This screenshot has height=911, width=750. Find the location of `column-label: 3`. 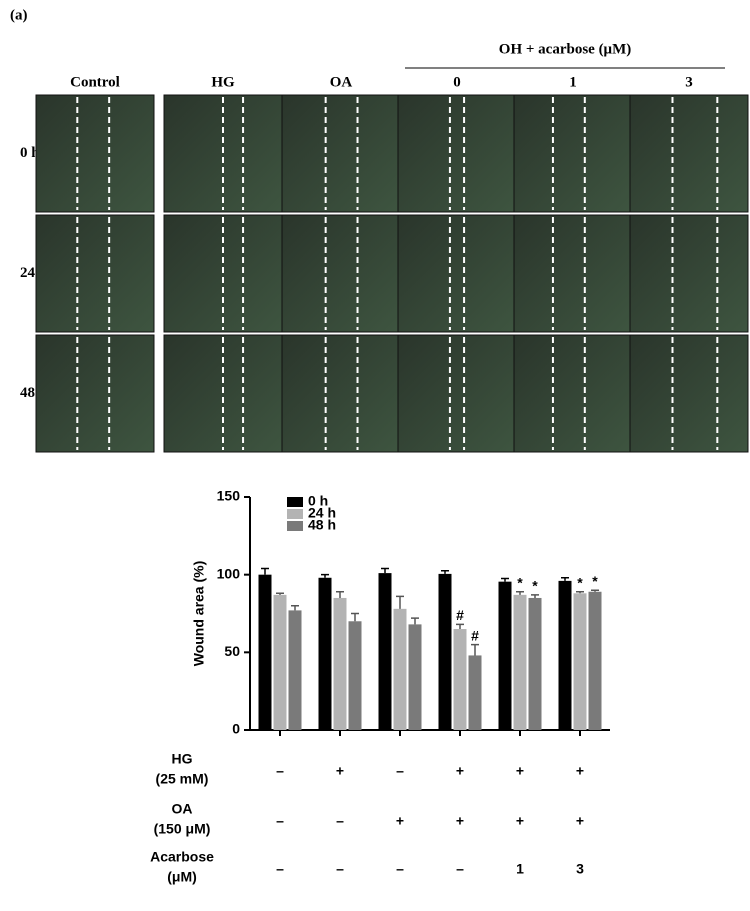

column-label: 3 is located at coordinates (689, 82).